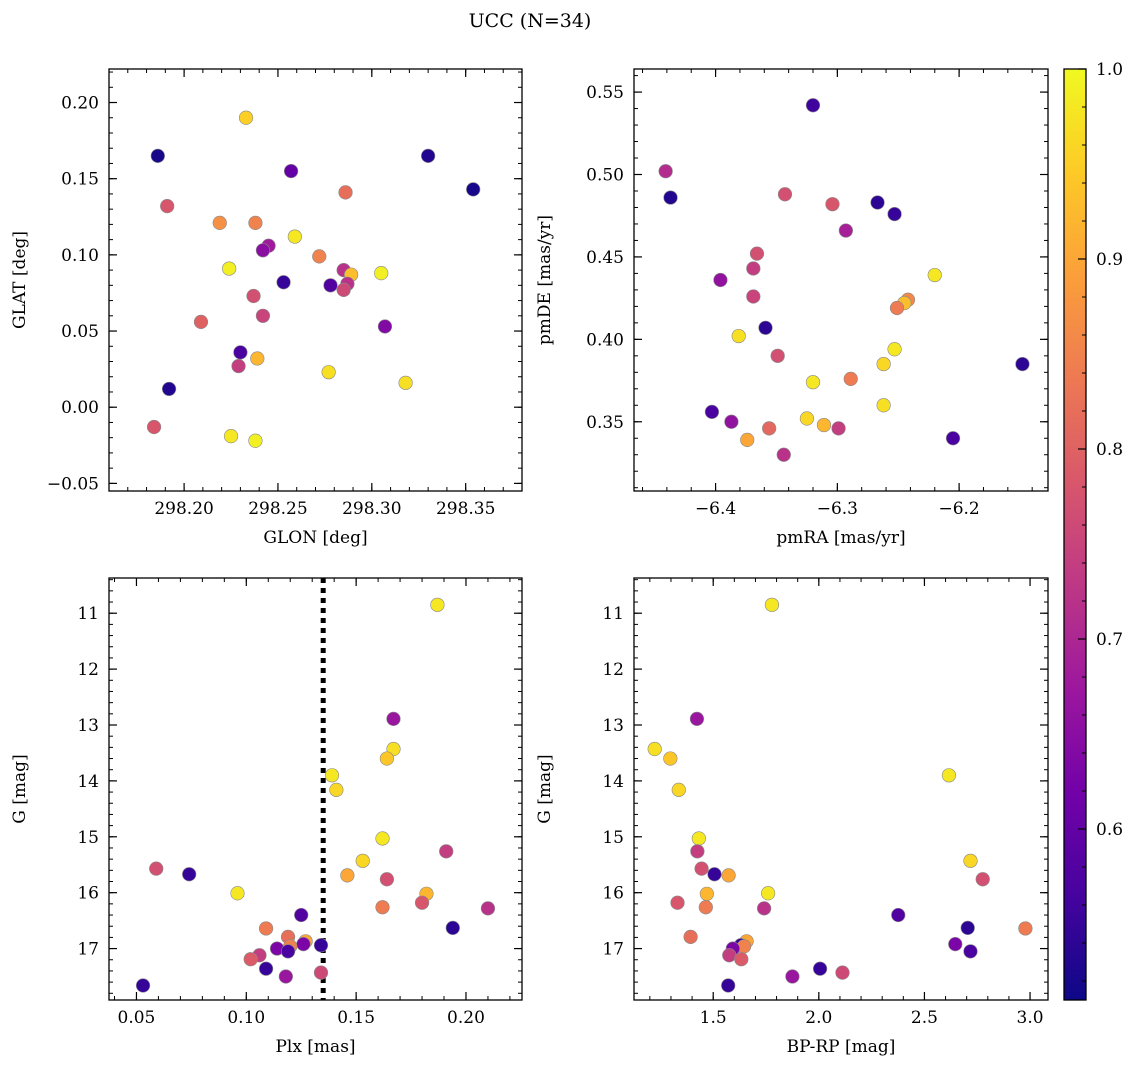 This screenshot has width=1136, height=1068. I want to click on y-tick-label: 13, so click(88, 726).